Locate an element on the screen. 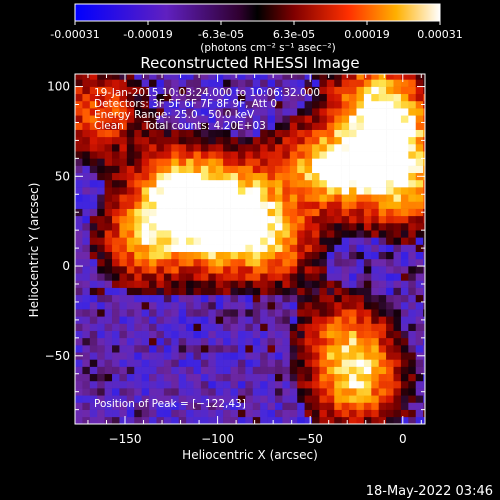 This screenshot has height=500, width=500. colorbar-tick-label: -0.00031 is located at coordinates (74, 34).